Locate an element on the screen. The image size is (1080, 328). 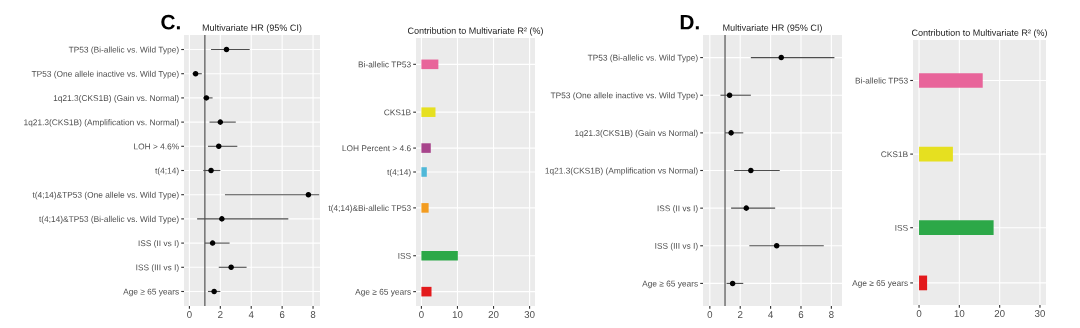
y-tick-label: 1q21.3(CKS1B) (Amplification vs Normal) is located at coordinates (621, 171).